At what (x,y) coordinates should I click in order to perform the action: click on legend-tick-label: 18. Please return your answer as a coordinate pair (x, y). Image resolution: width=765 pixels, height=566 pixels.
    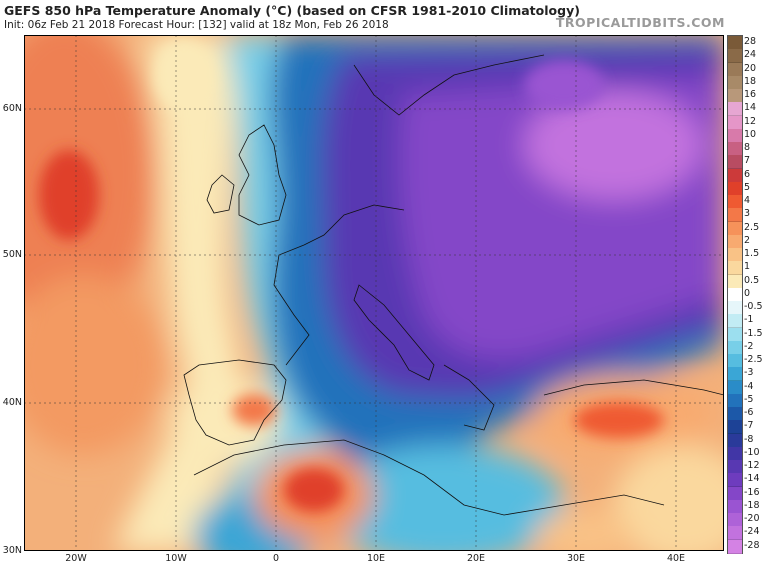
    Looking at the image, I should click on (750, 81).